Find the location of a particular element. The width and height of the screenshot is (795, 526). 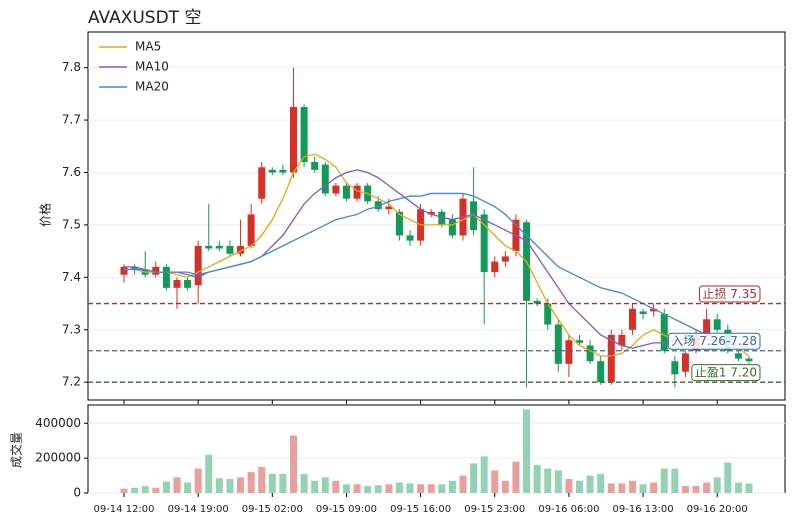

x-tick-label: 09-15 02:00 is located at coordinates (272, 509).